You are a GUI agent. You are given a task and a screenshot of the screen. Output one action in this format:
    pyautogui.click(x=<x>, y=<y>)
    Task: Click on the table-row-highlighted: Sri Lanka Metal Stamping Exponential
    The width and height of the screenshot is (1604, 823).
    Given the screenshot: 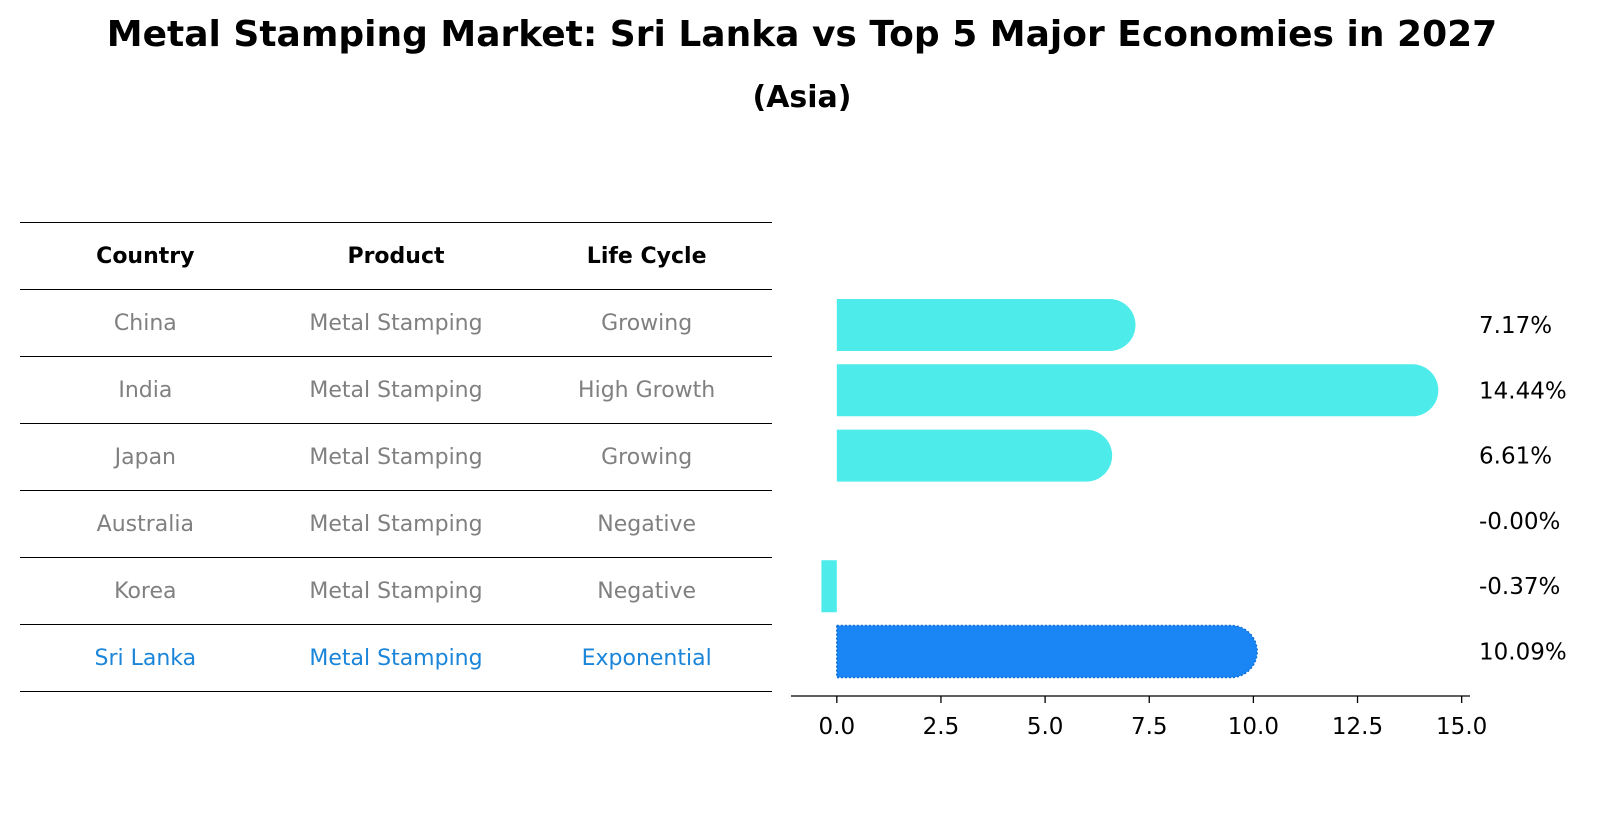 What is the action you would take?
    pyautogui.click(x=396, y=658)
    